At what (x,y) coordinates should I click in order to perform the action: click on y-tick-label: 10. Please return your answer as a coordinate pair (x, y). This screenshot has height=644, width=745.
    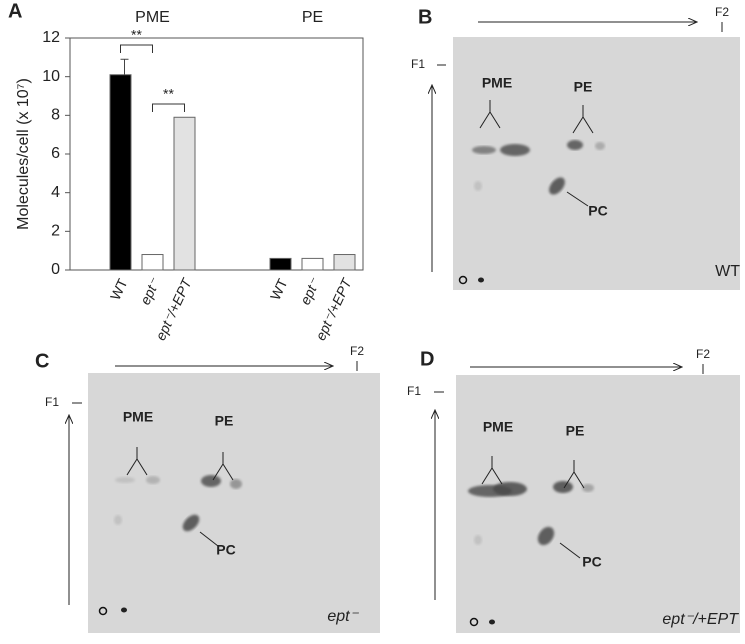
    Looking at the image, I should click on (51, 76).